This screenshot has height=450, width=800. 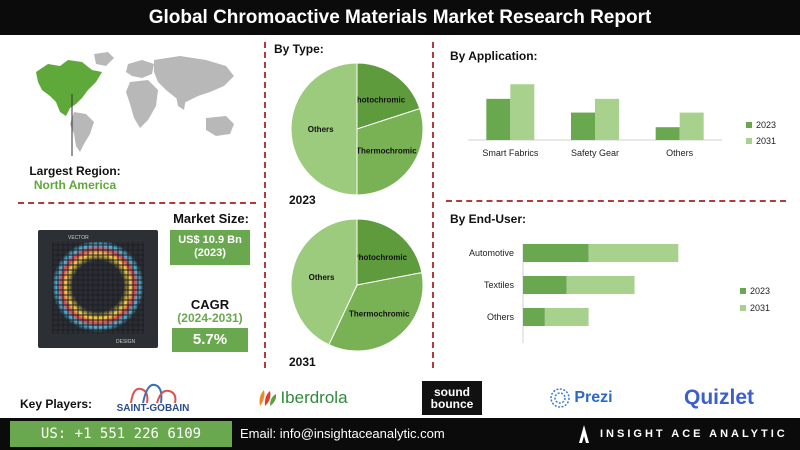 I want to click on brand-logo: INSIGHT ACE ANALYTIC, so click(x=683, y=434).